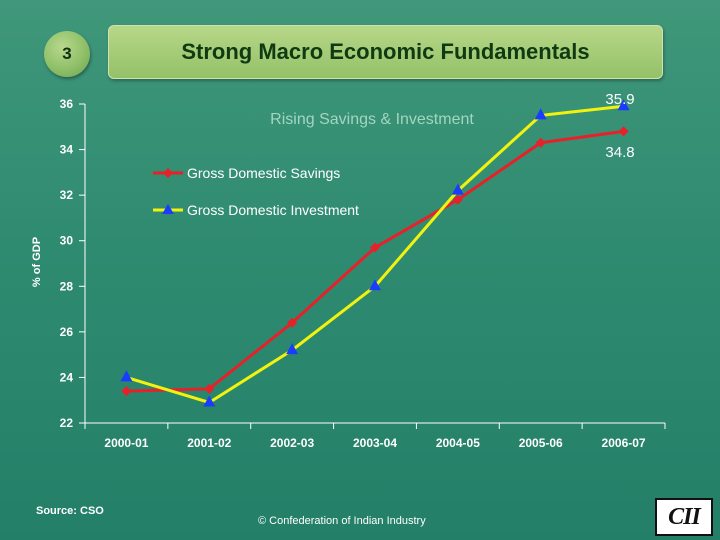 Image resolution: width=720 pixels, height=540 pixels. Describe the element at coordinates (342, 521) in the screenshot. I see `copyright-note: © Confederation of Indian Industry` at that location.